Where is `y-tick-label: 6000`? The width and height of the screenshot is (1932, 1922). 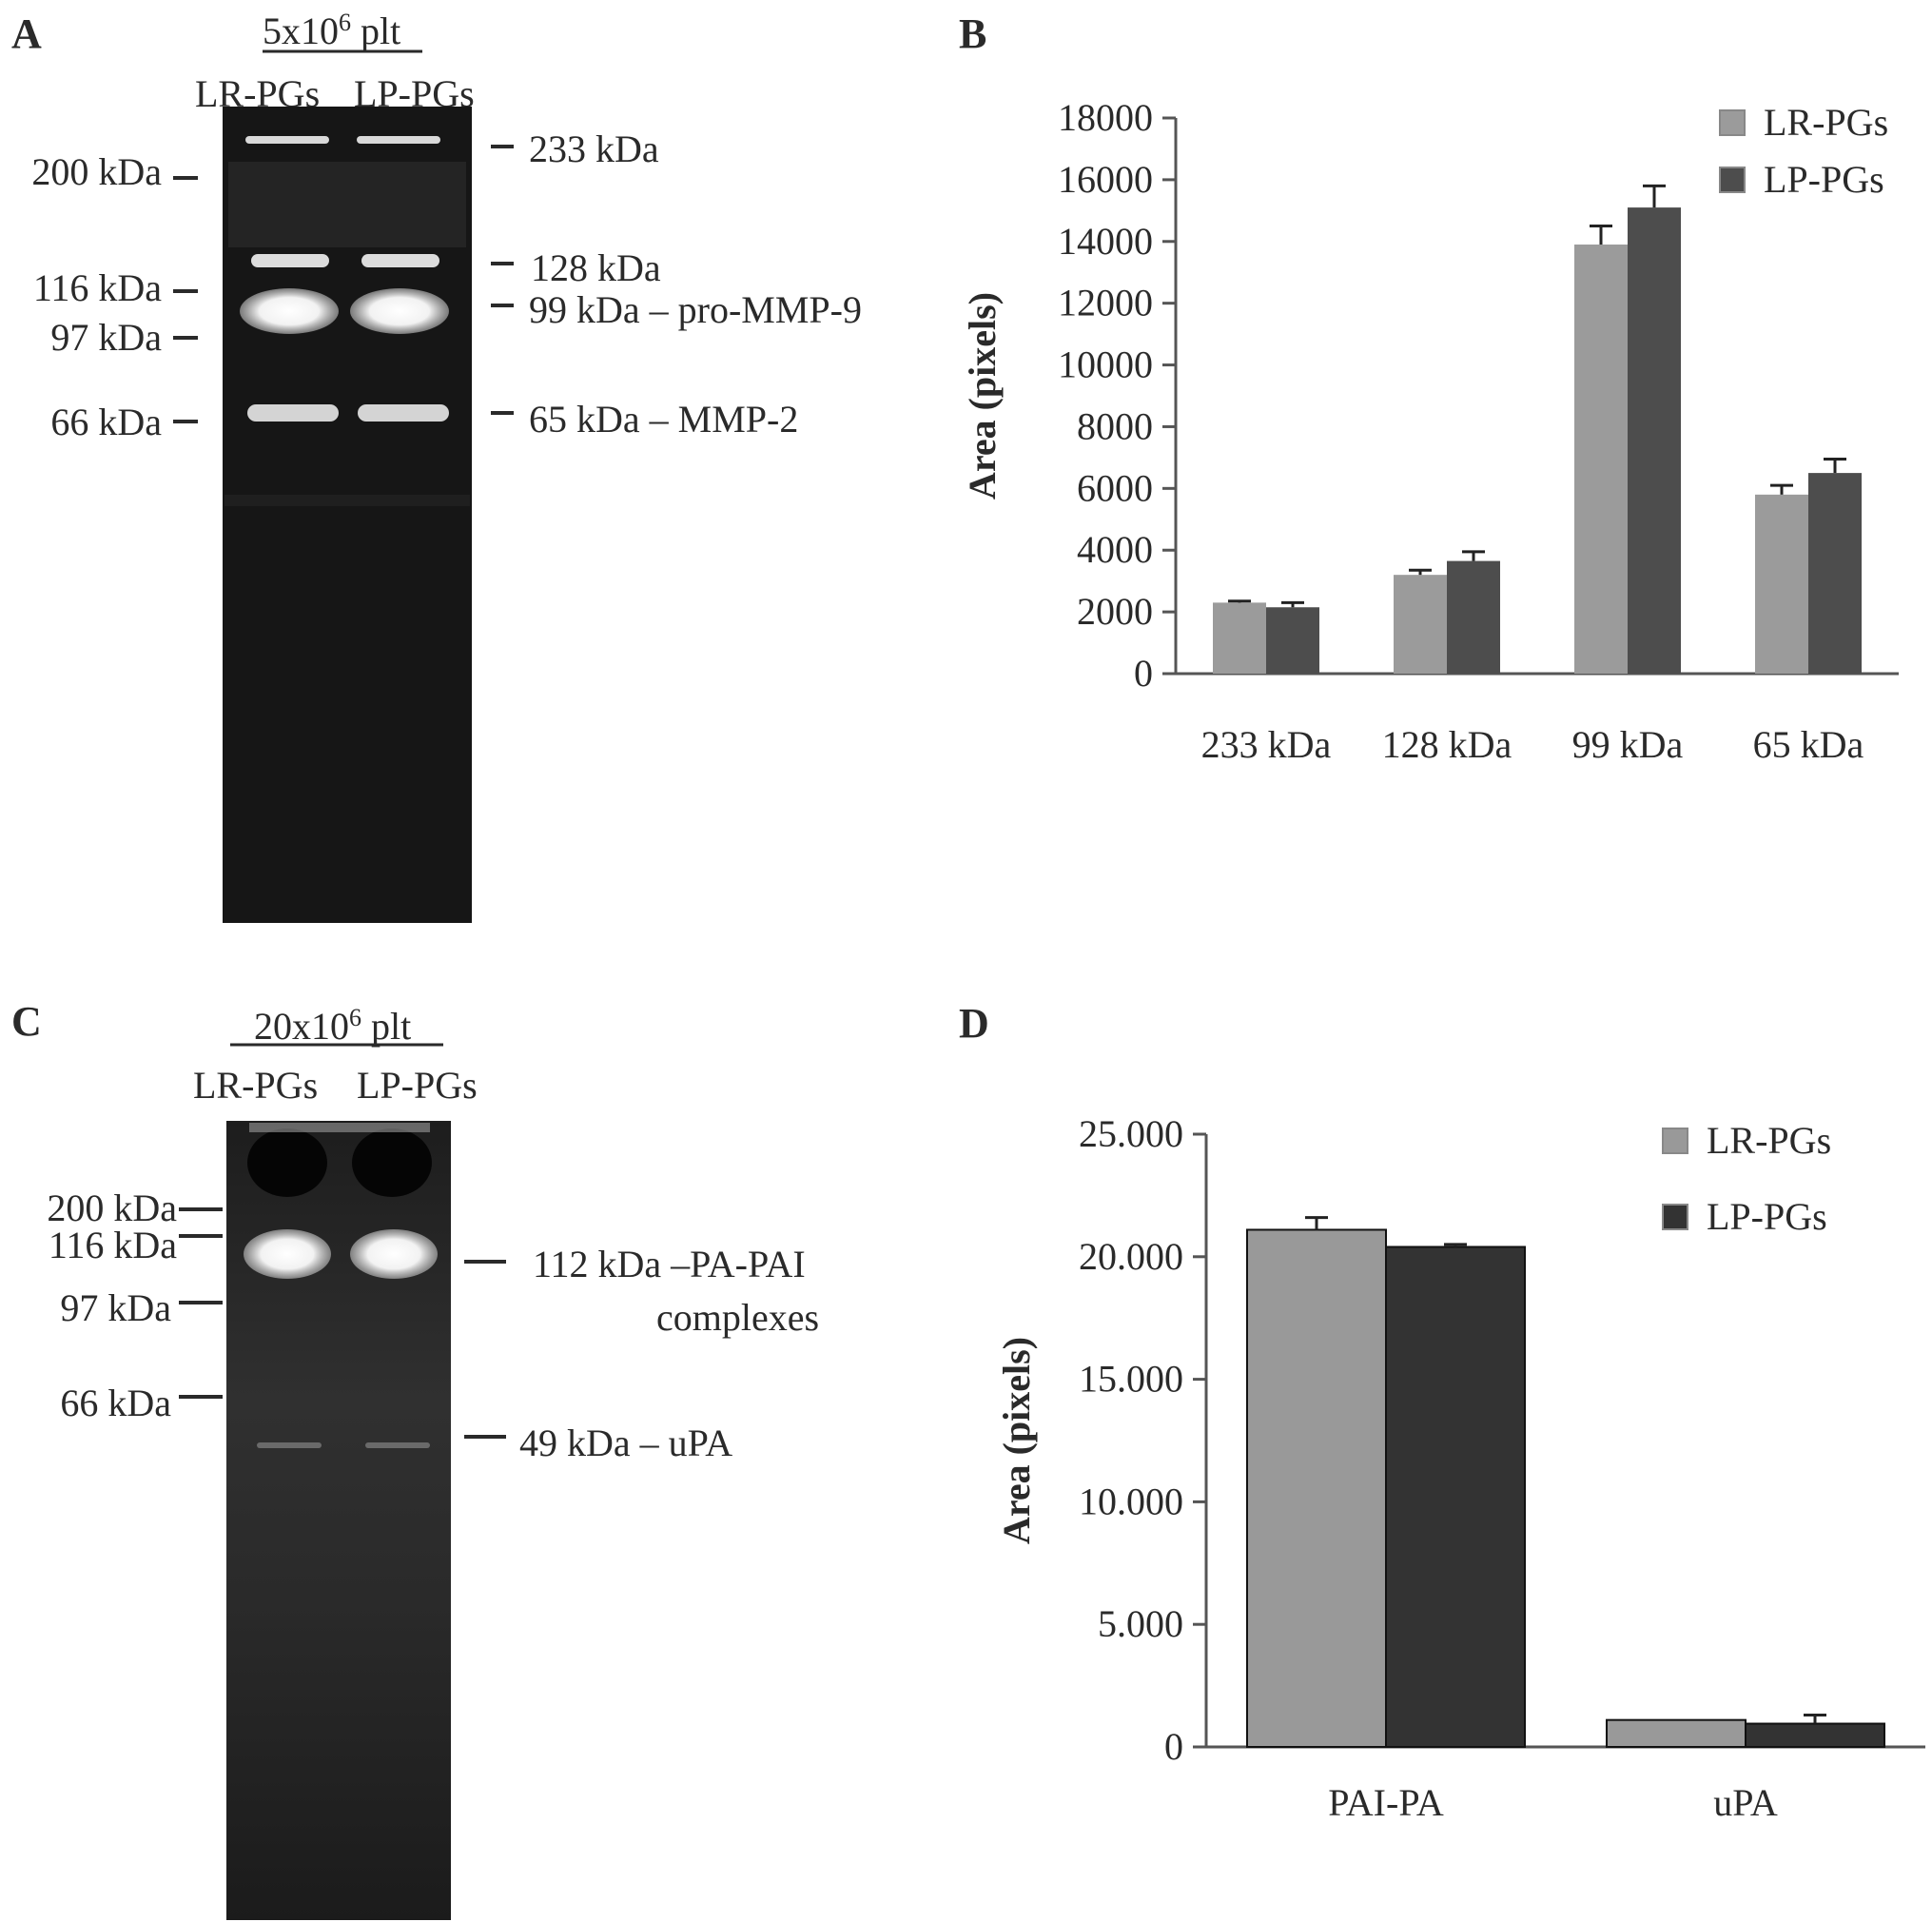 y-tick-label: 6000 is located at coordinates (1115, 487).